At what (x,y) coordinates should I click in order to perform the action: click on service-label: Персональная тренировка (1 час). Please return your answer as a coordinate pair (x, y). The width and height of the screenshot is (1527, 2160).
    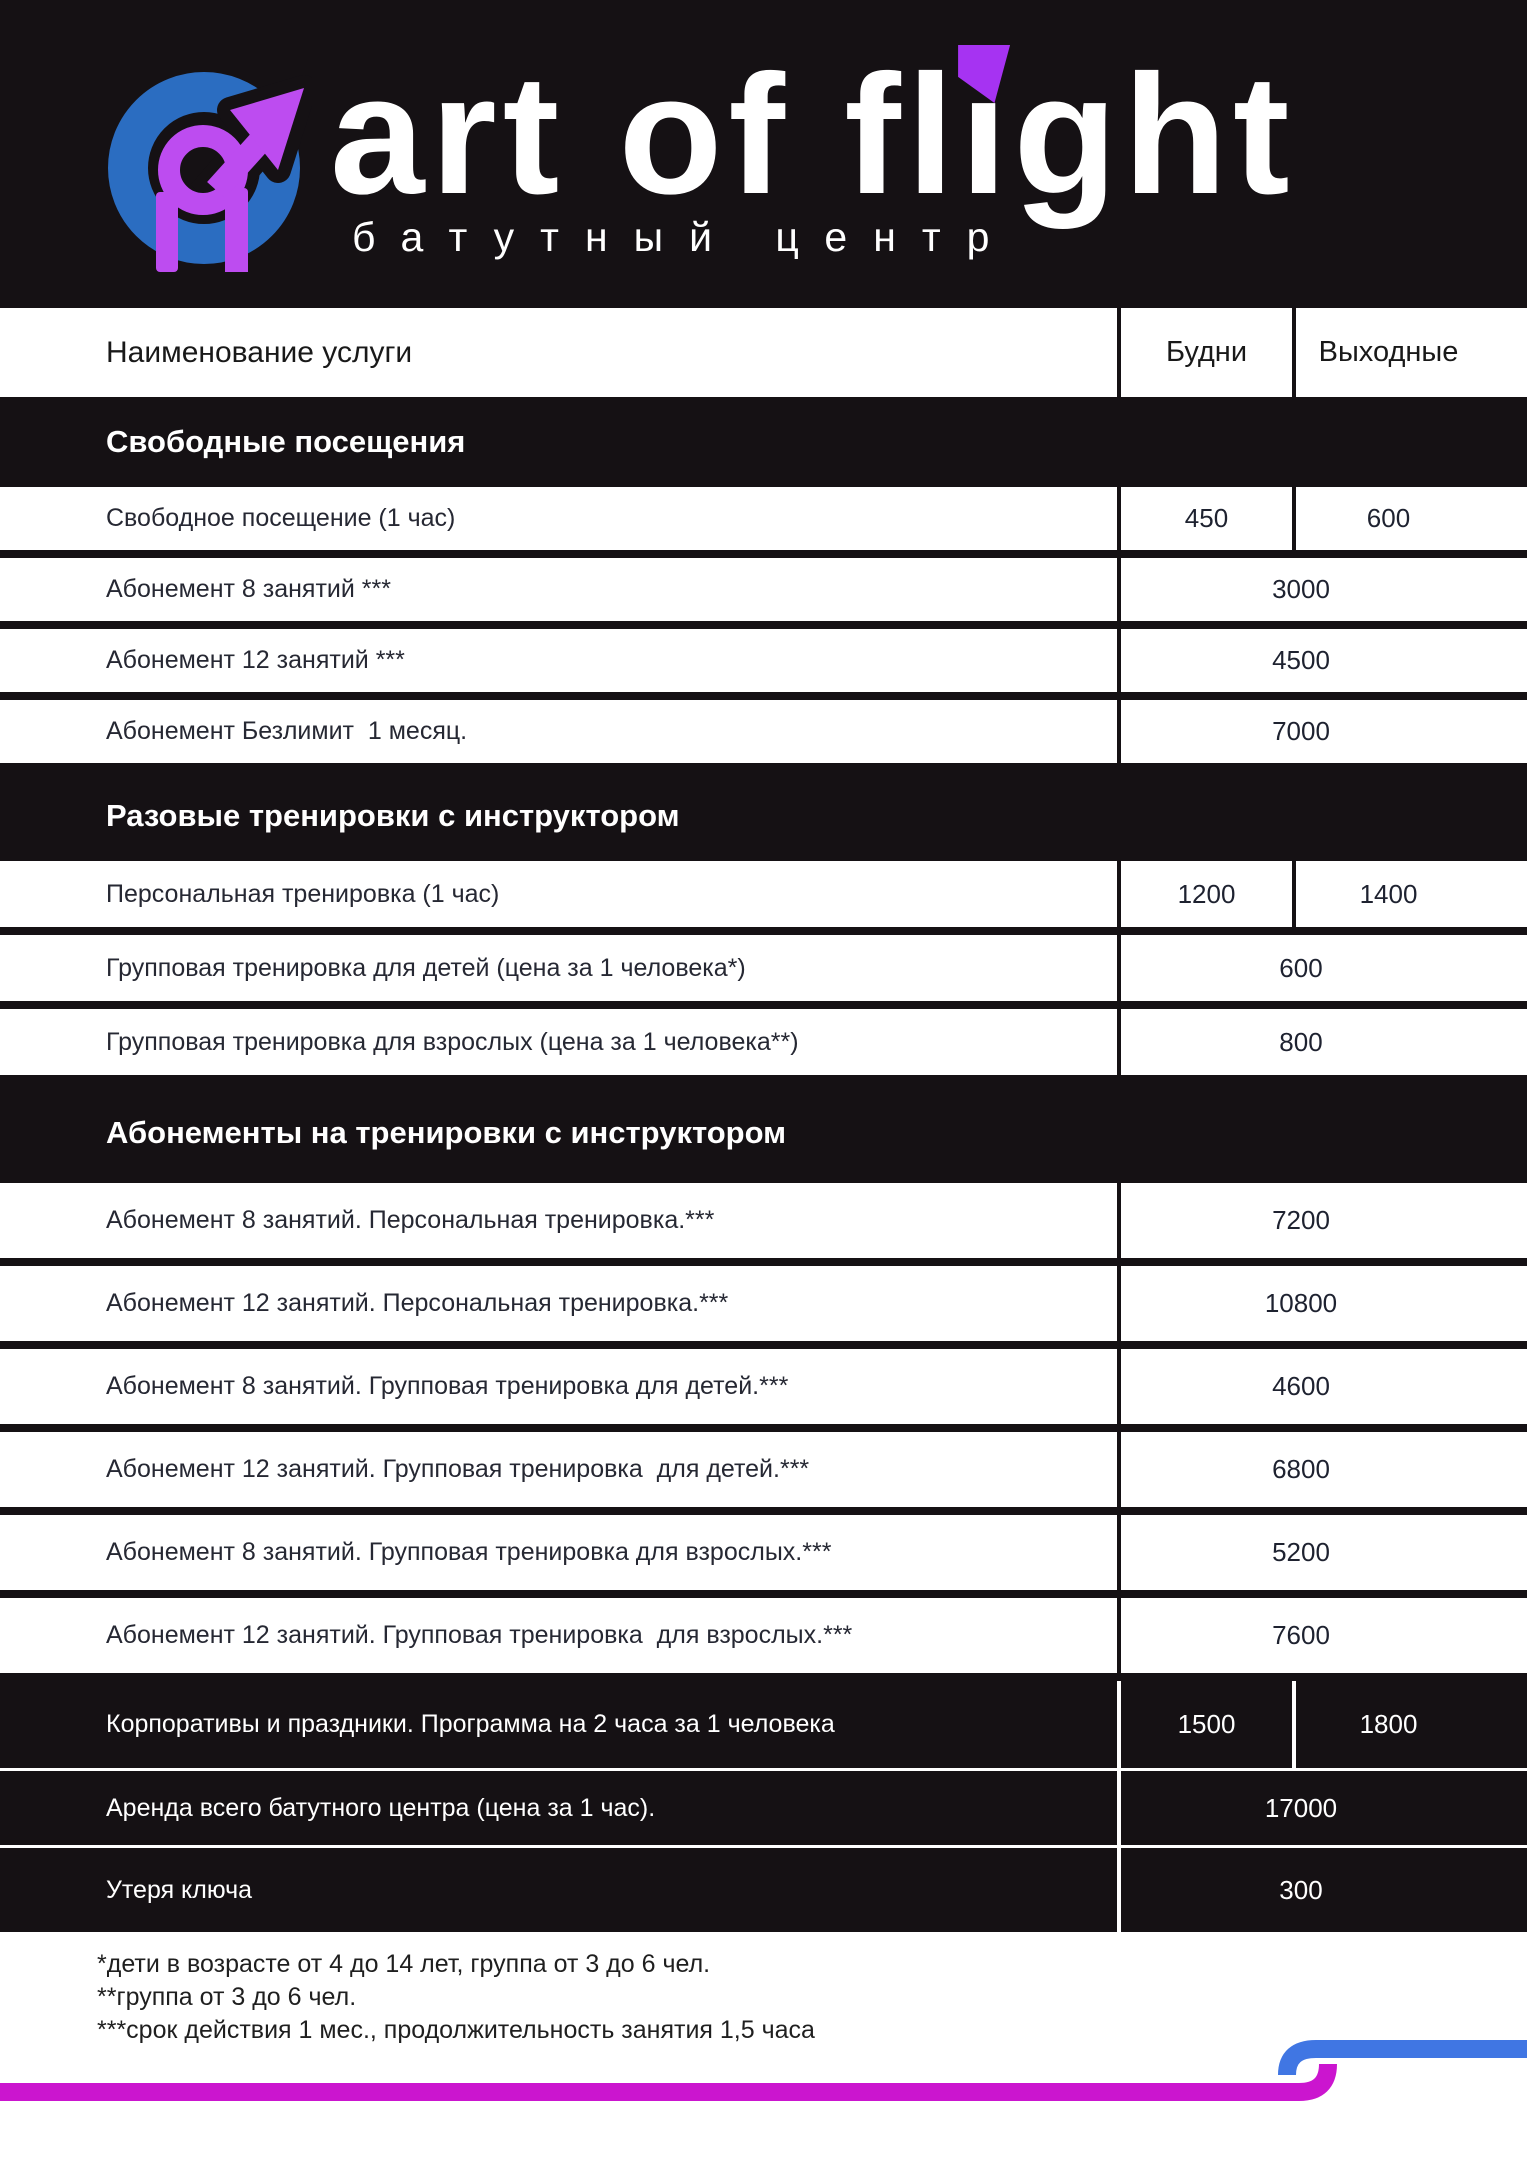
    Looking at the image, I should click on (303, 893).